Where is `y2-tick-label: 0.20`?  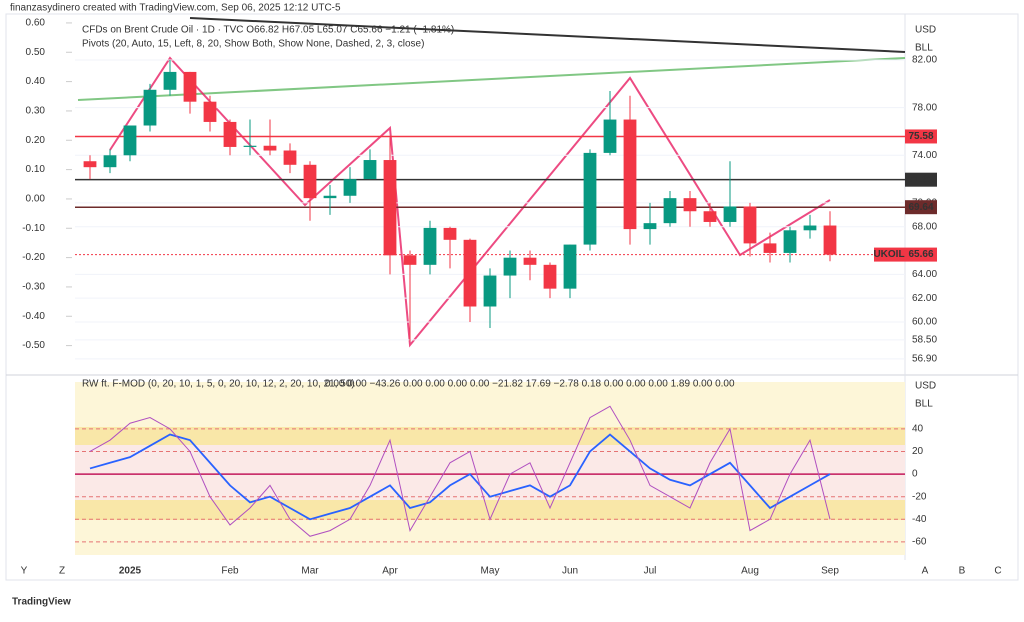
y2-tick-label: 0.20 is located at coordinates (36, 140).